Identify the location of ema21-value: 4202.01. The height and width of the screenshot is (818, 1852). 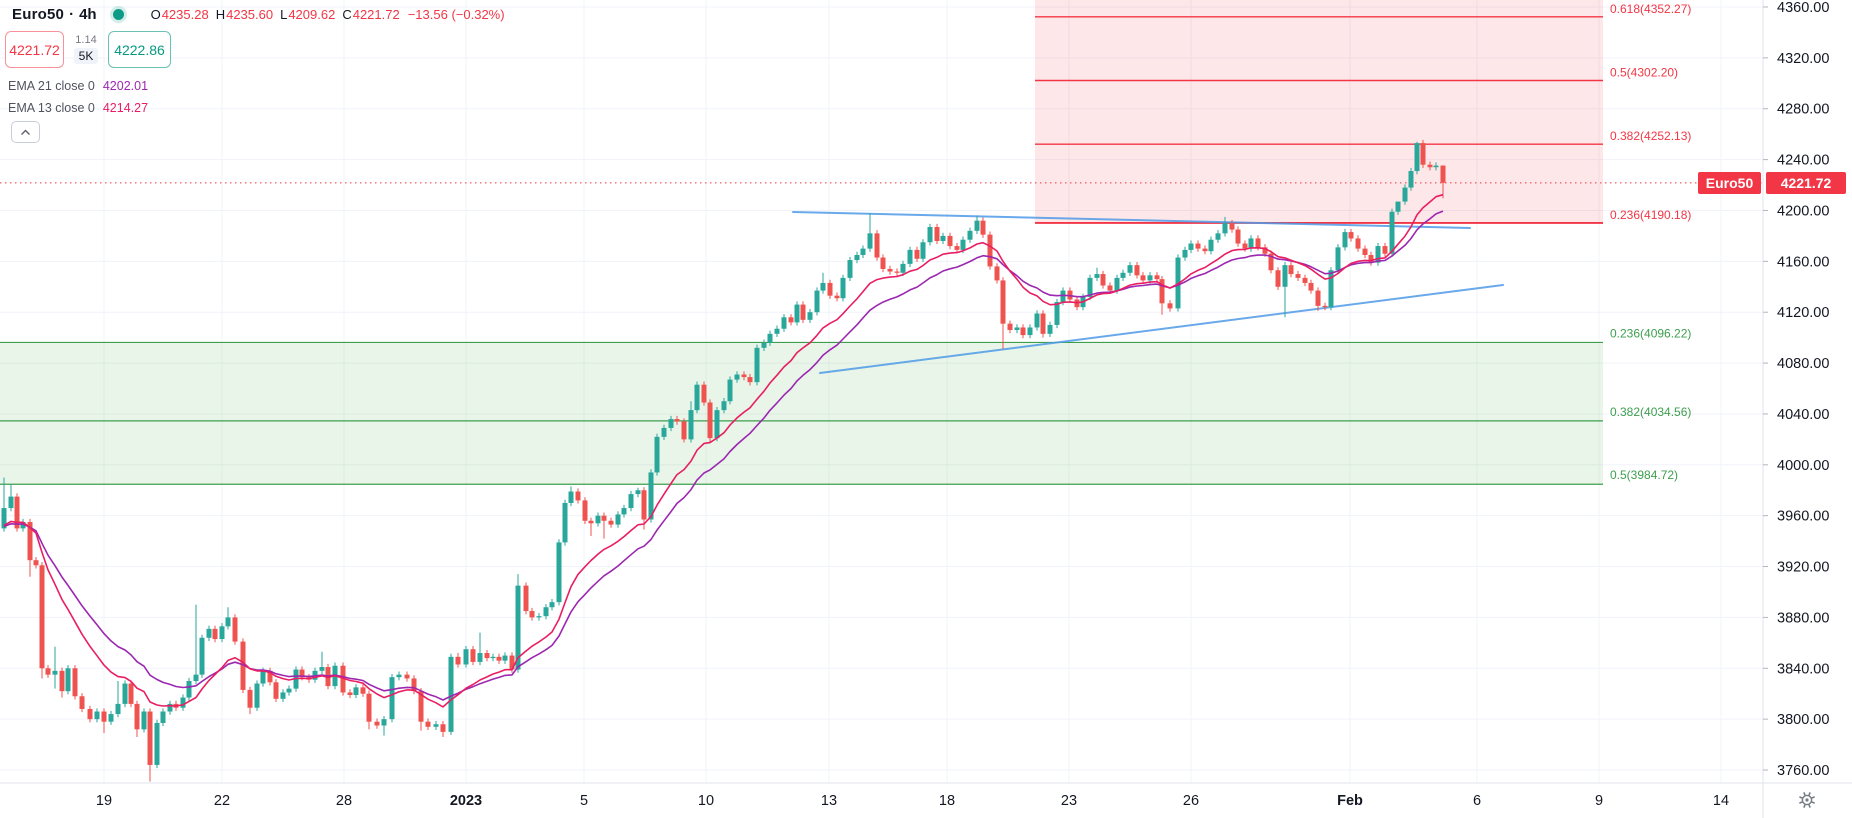
(125, 86).